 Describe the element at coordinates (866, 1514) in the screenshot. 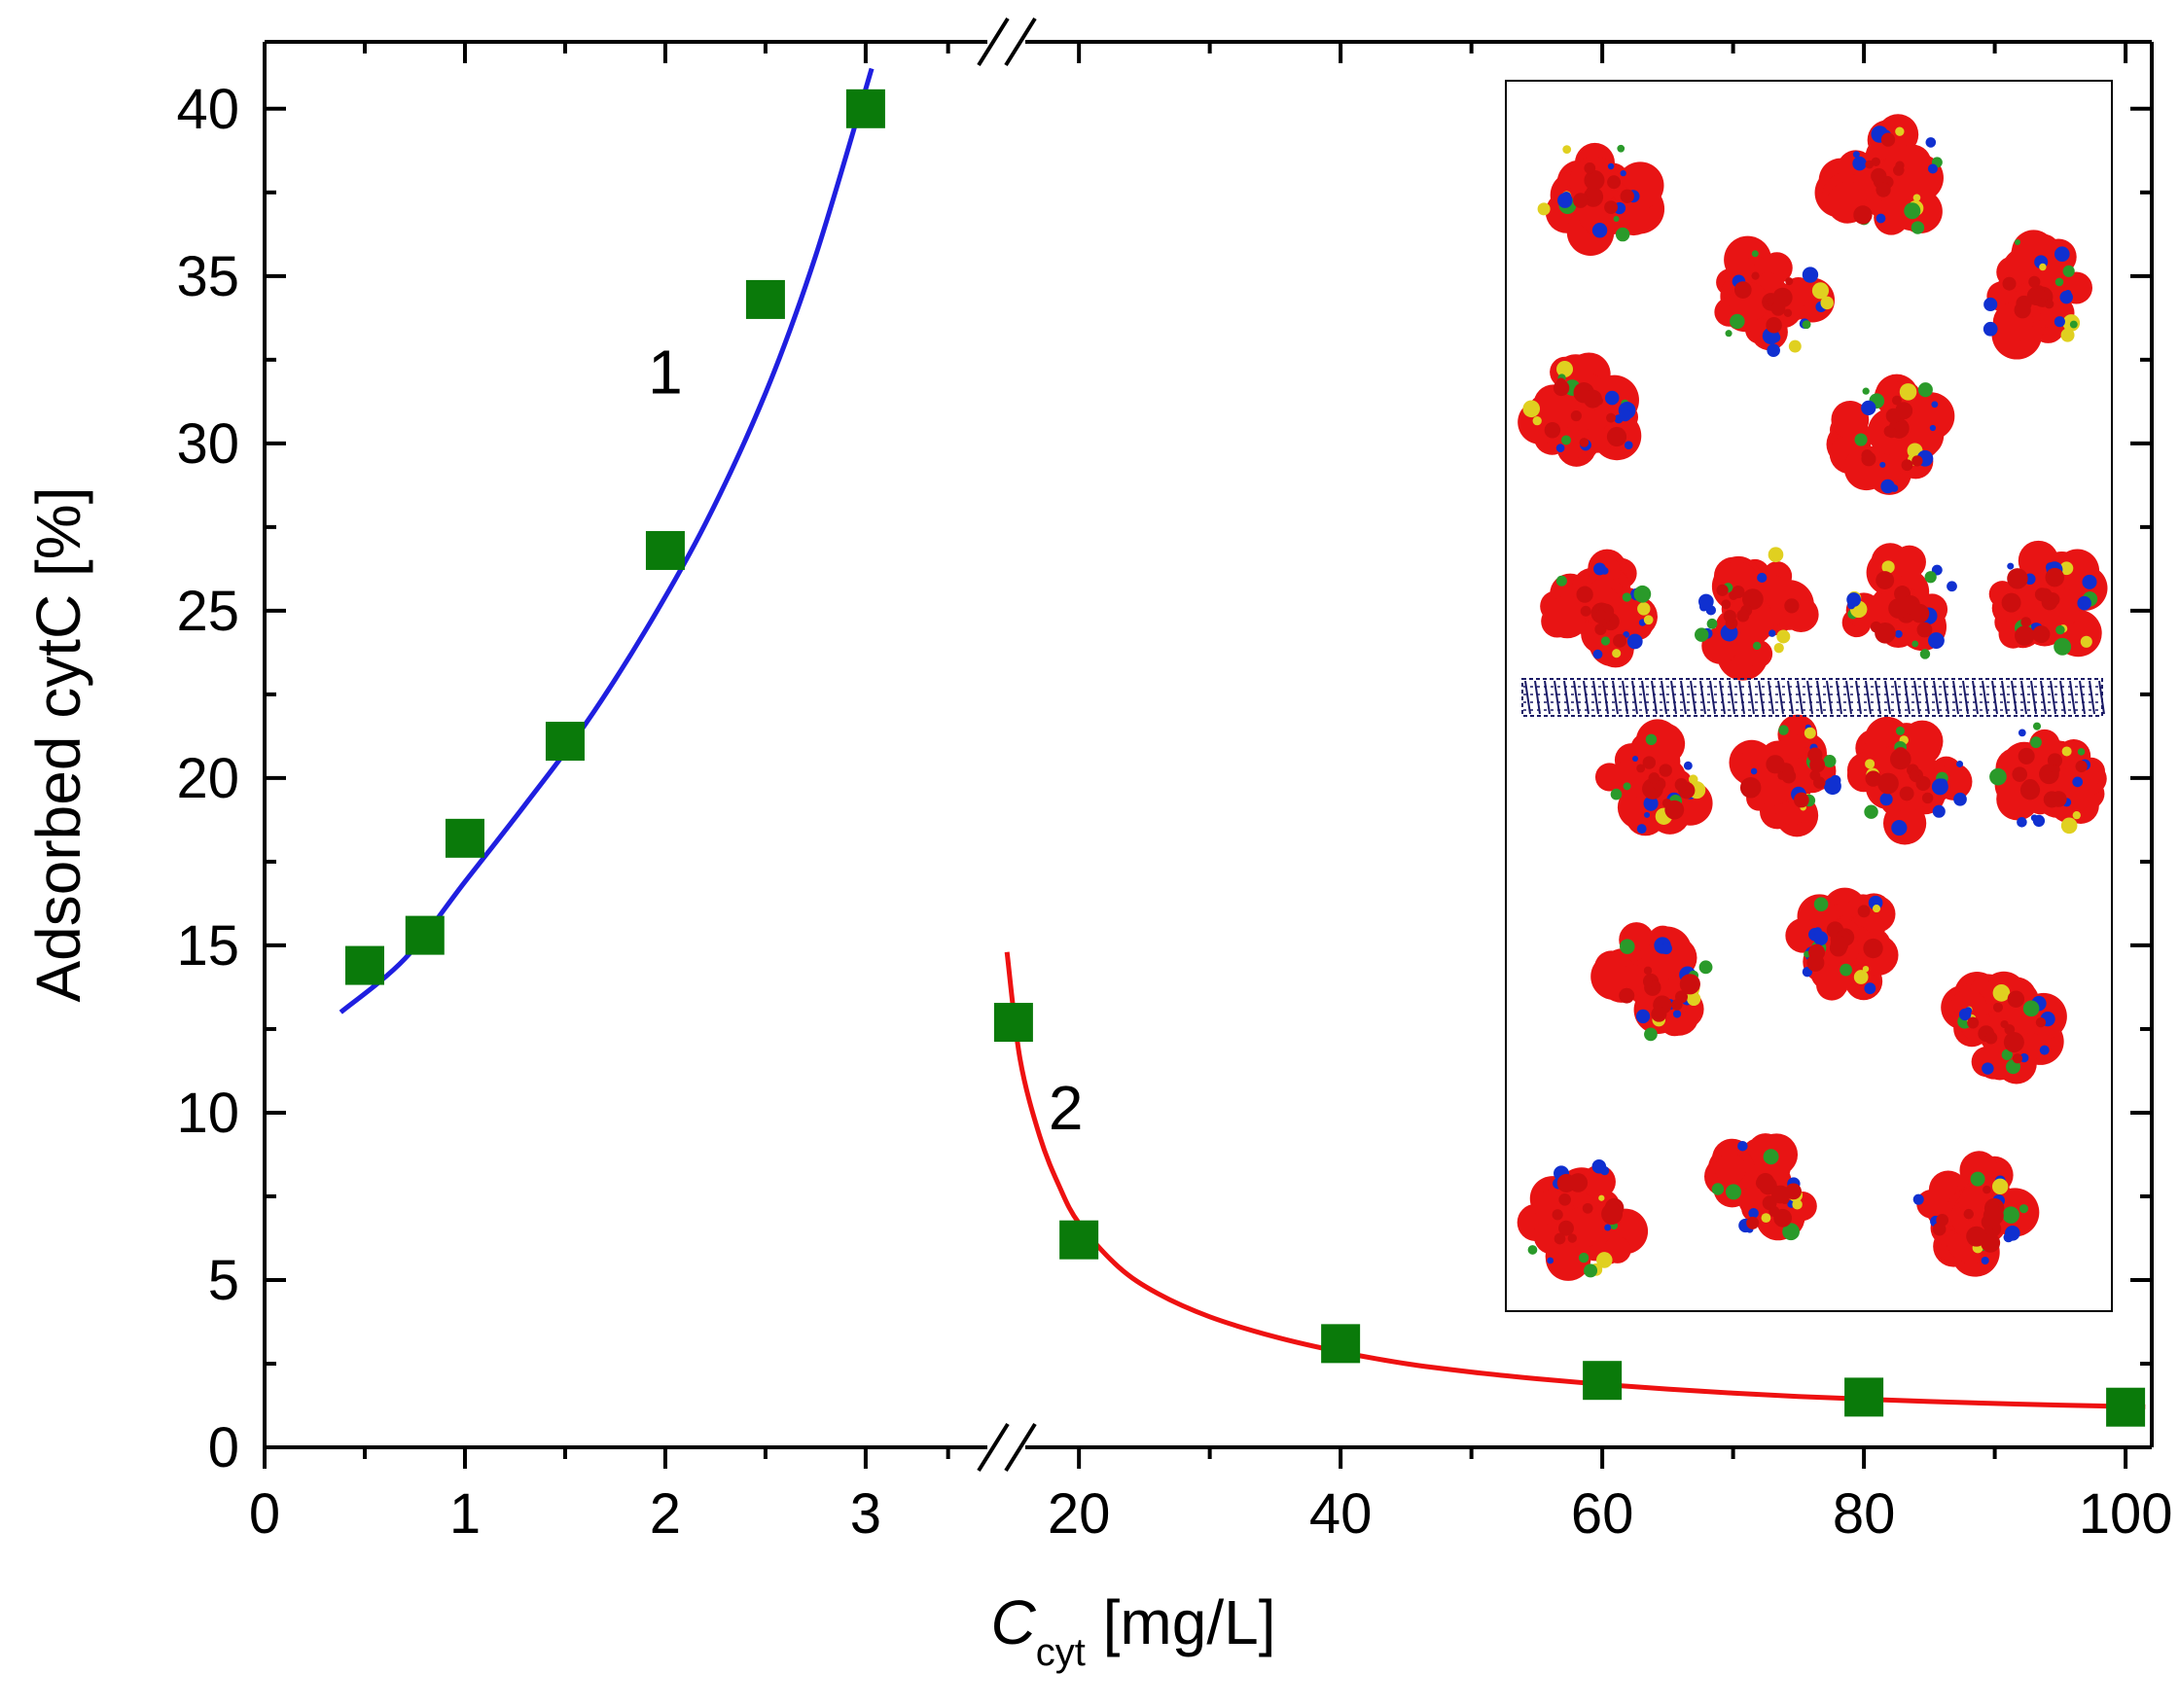

I see `x-tick-label: 3` at that location.